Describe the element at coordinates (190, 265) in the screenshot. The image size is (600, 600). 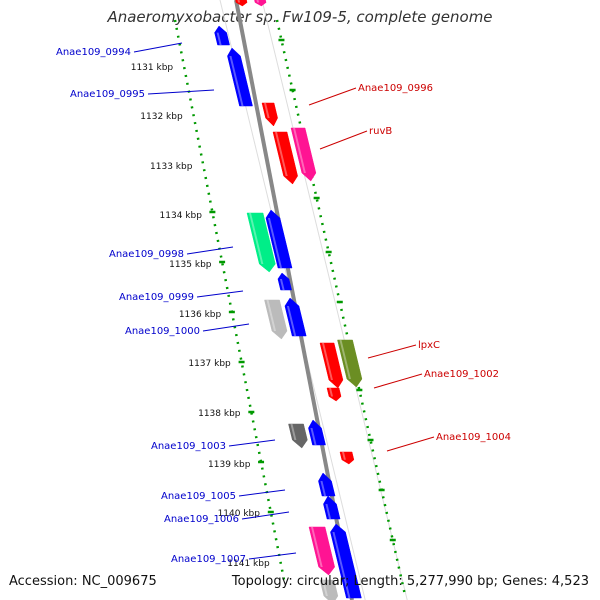
I see `position-label: 1135 kbp` at that location.